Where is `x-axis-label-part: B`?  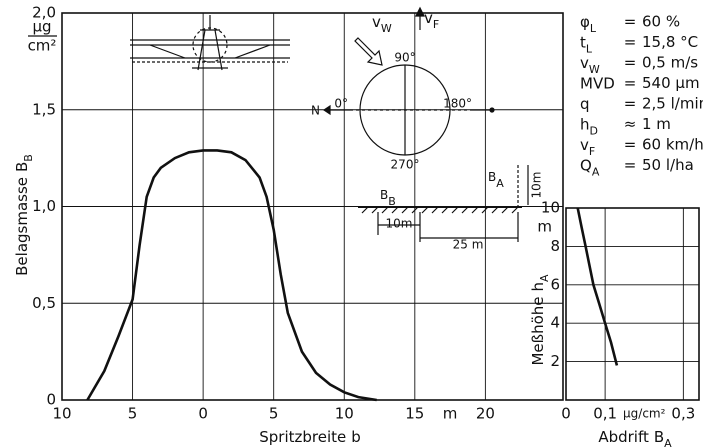 x-axis-label-part: B is located at coordinates (659, 437).